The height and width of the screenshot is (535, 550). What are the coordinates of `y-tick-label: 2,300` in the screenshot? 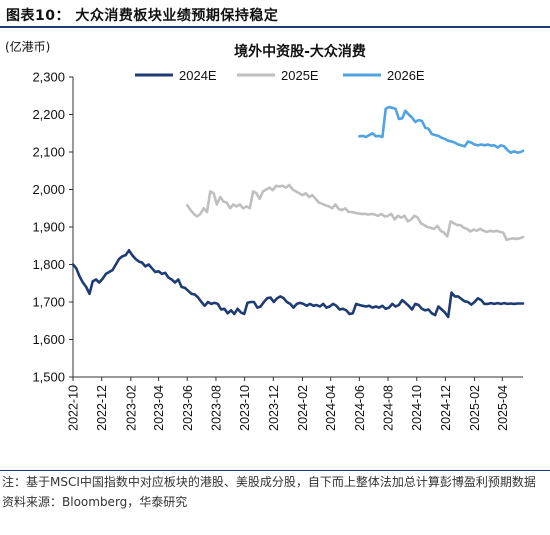 It's located at (48, 77).